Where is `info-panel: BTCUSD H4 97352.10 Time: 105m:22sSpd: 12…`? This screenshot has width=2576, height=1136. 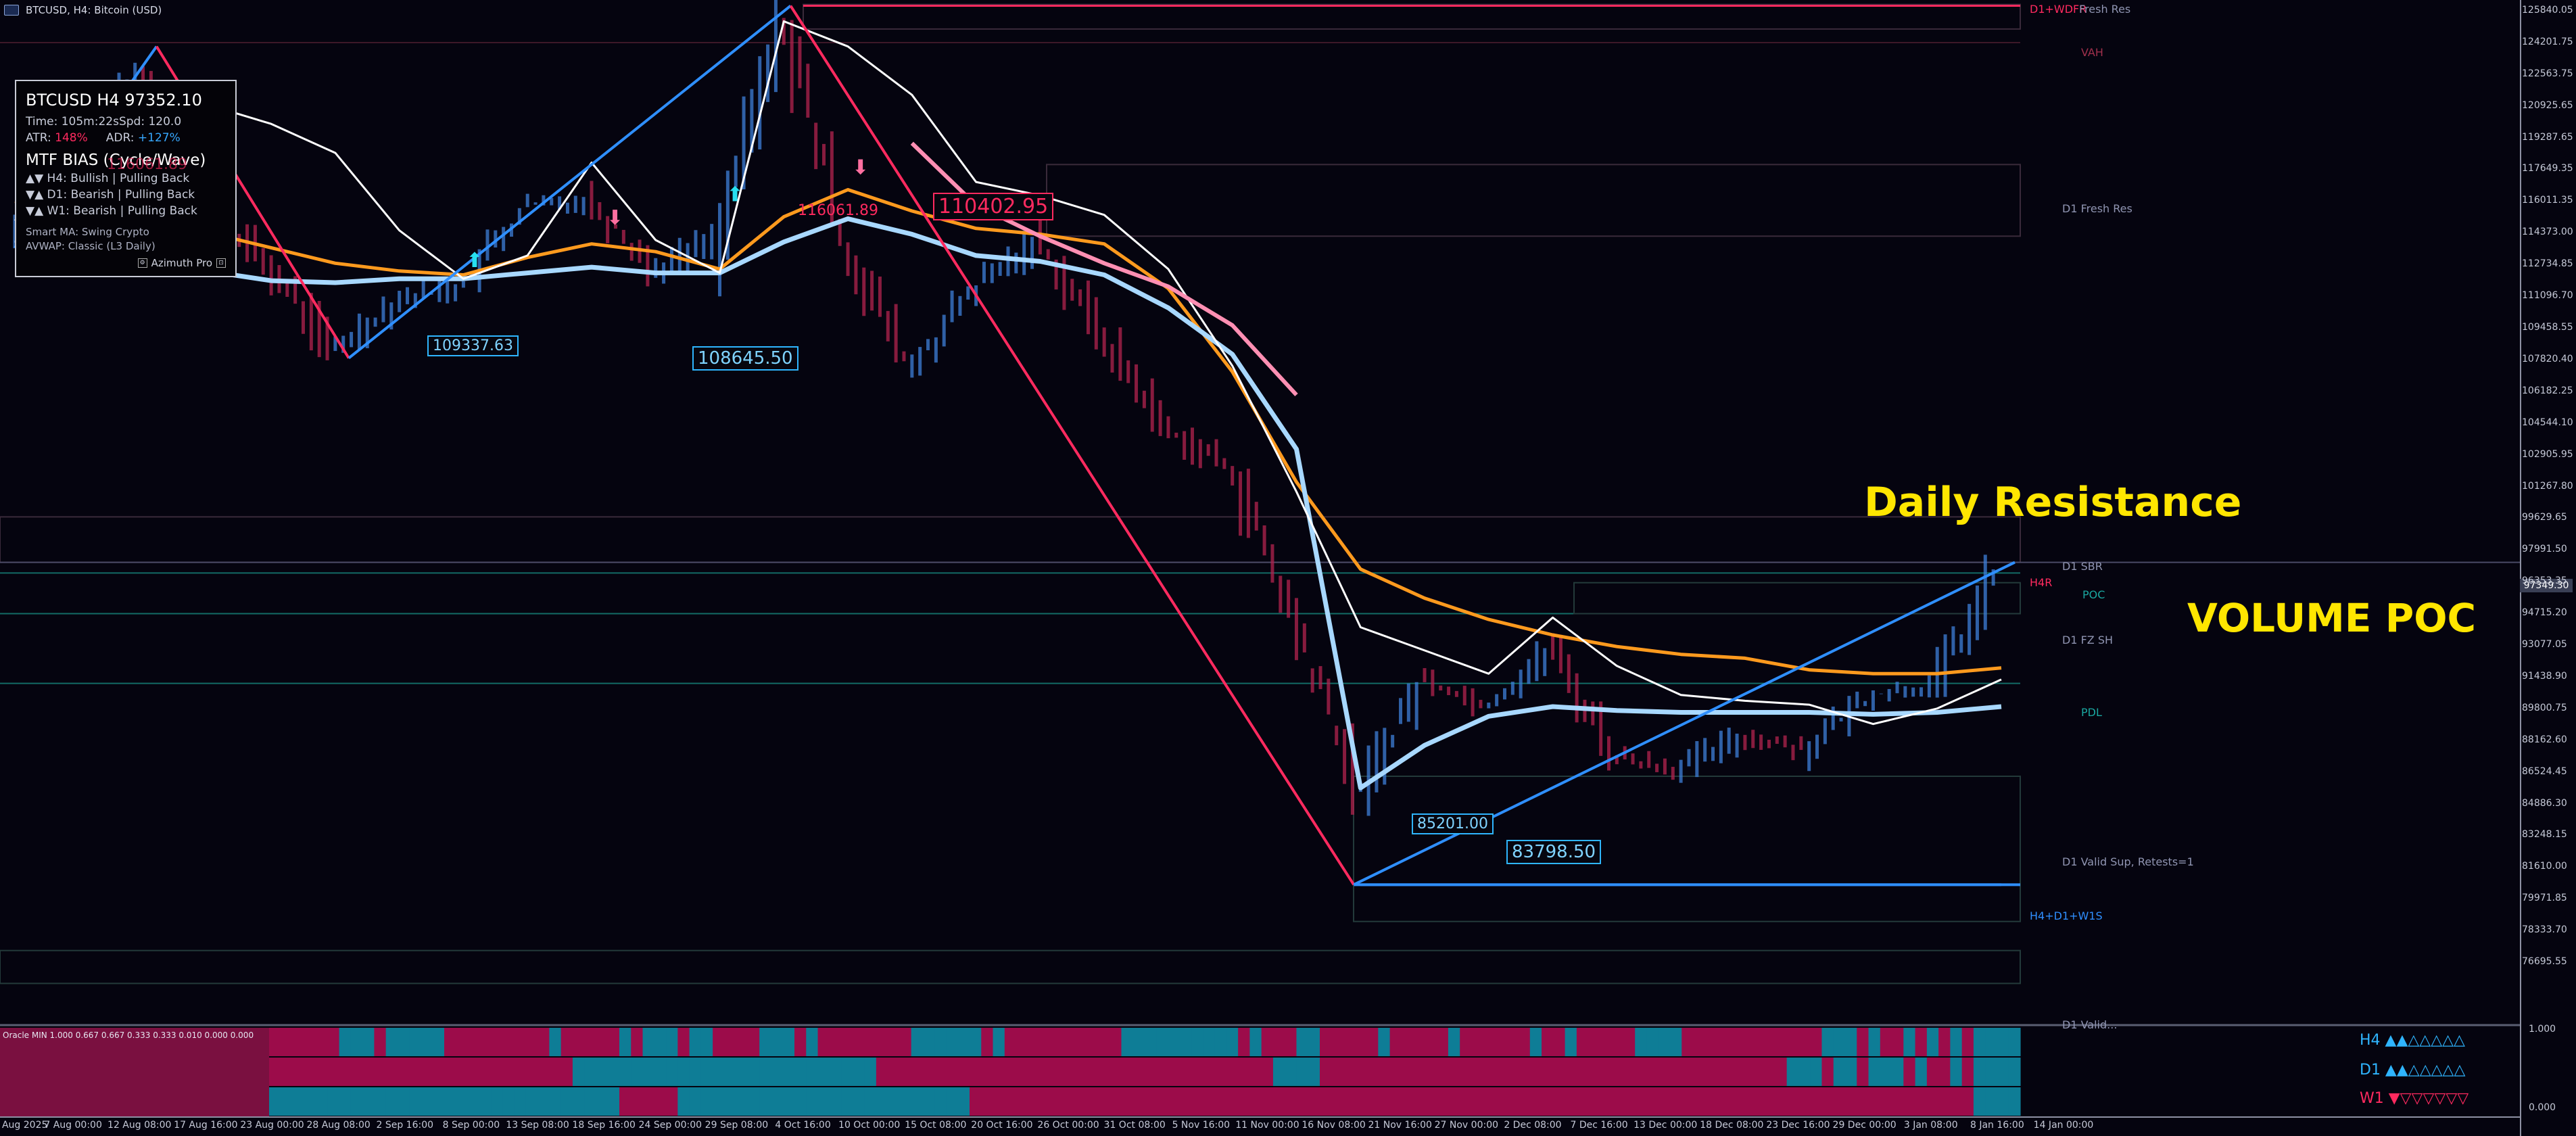
info-panel: BTCUSD H4 97352.10 Time: 105m:22sSpd: 12… is located at coordinates (126, 178).